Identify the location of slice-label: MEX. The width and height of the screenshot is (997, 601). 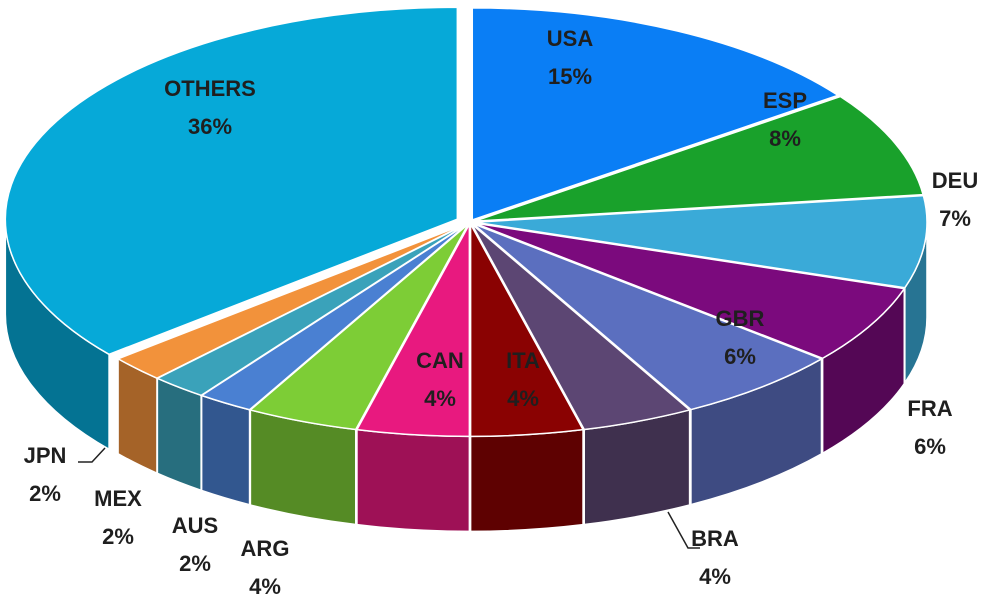
(118, 498).